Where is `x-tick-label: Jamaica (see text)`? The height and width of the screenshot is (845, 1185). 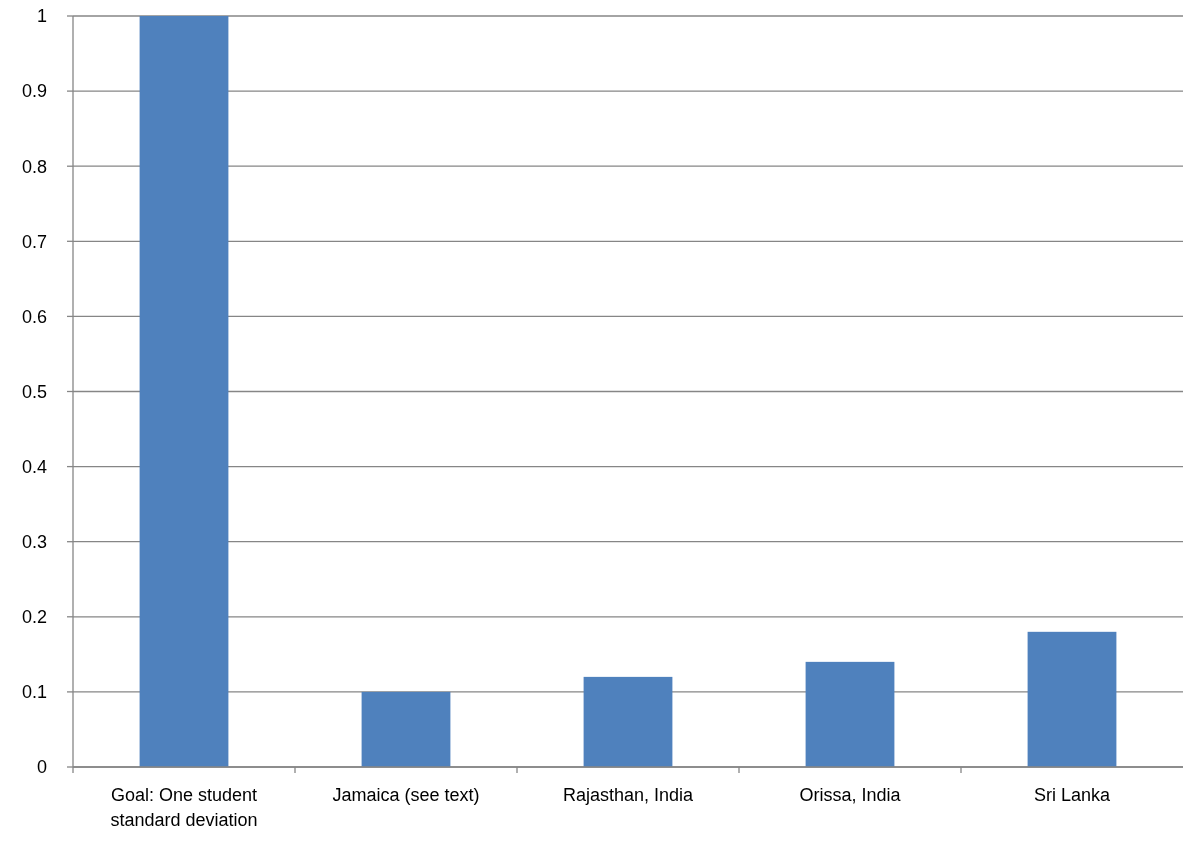 x-tick-label: Jamaica (see text) is located at coordinates (406, 795).